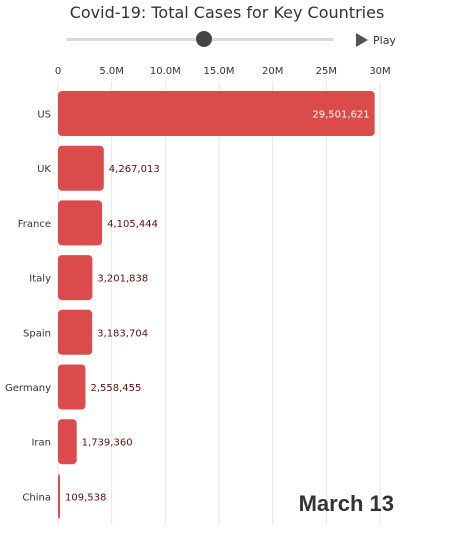  I want to click on category-label: US, so click(44, 115).